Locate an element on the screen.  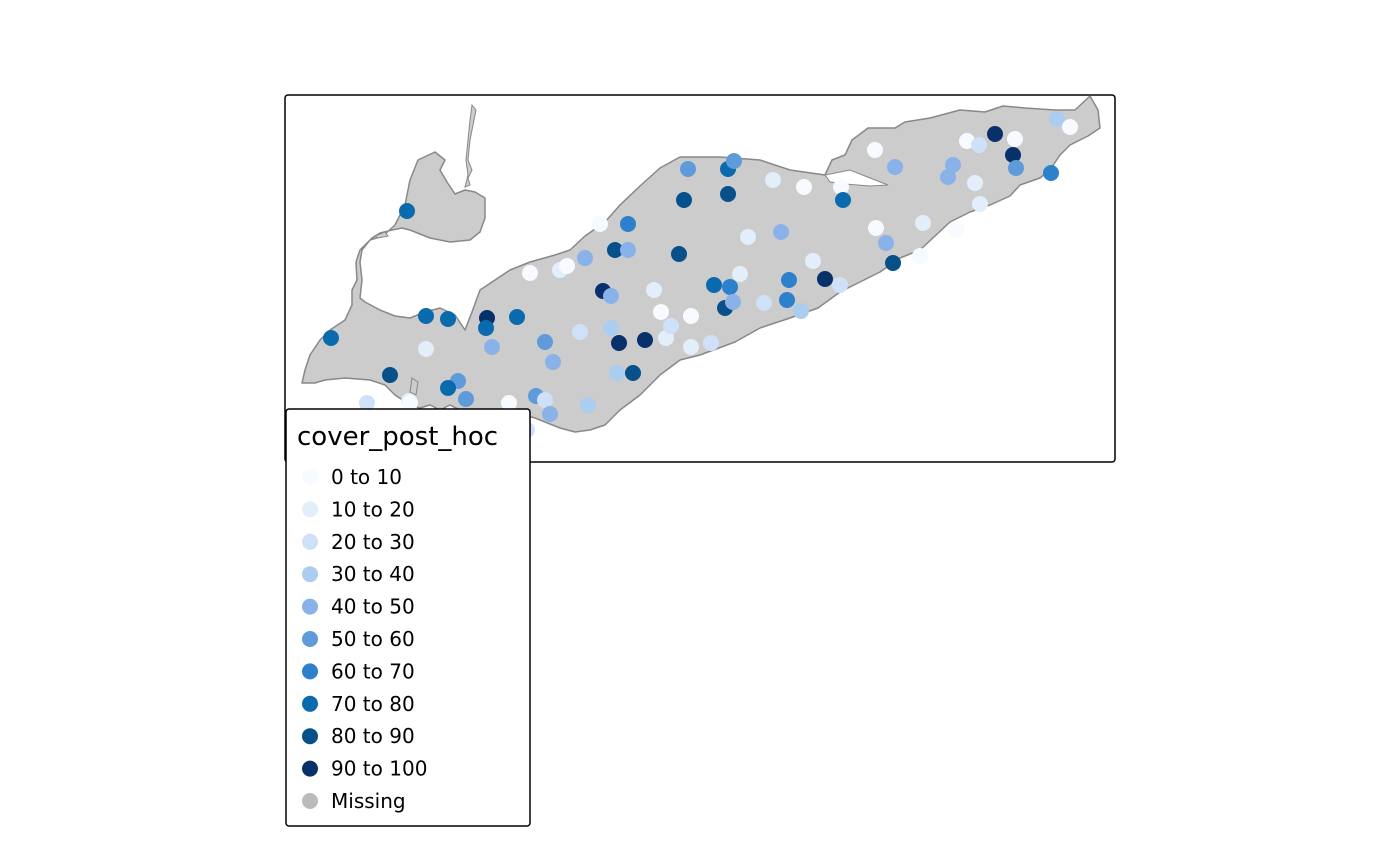
legend-title: cover_post_hoc is located at coordinates (397, 437).